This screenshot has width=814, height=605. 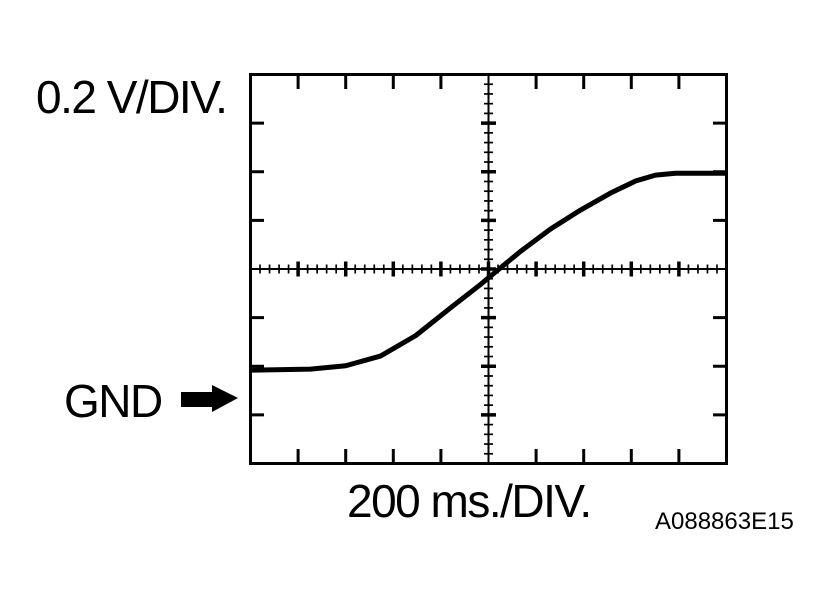 I want to click on x-scale-label: 200 ms./DIV., so click(x=469, y=501).